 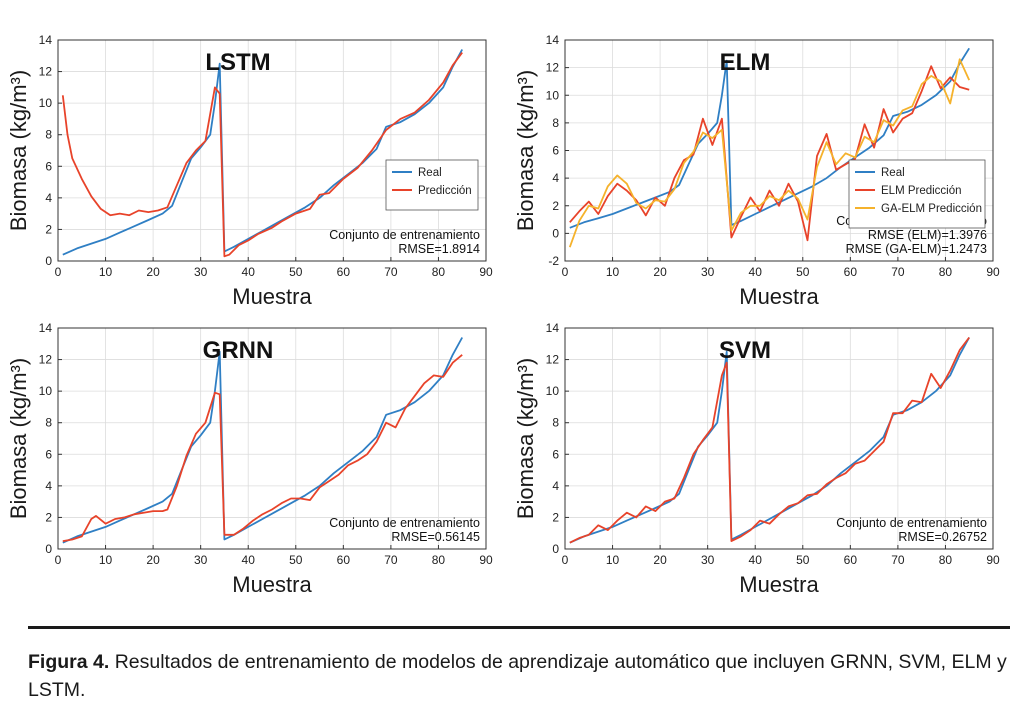 I want to click on legend-entry: GA-ELM Predicción, so click(x=931, y=209).